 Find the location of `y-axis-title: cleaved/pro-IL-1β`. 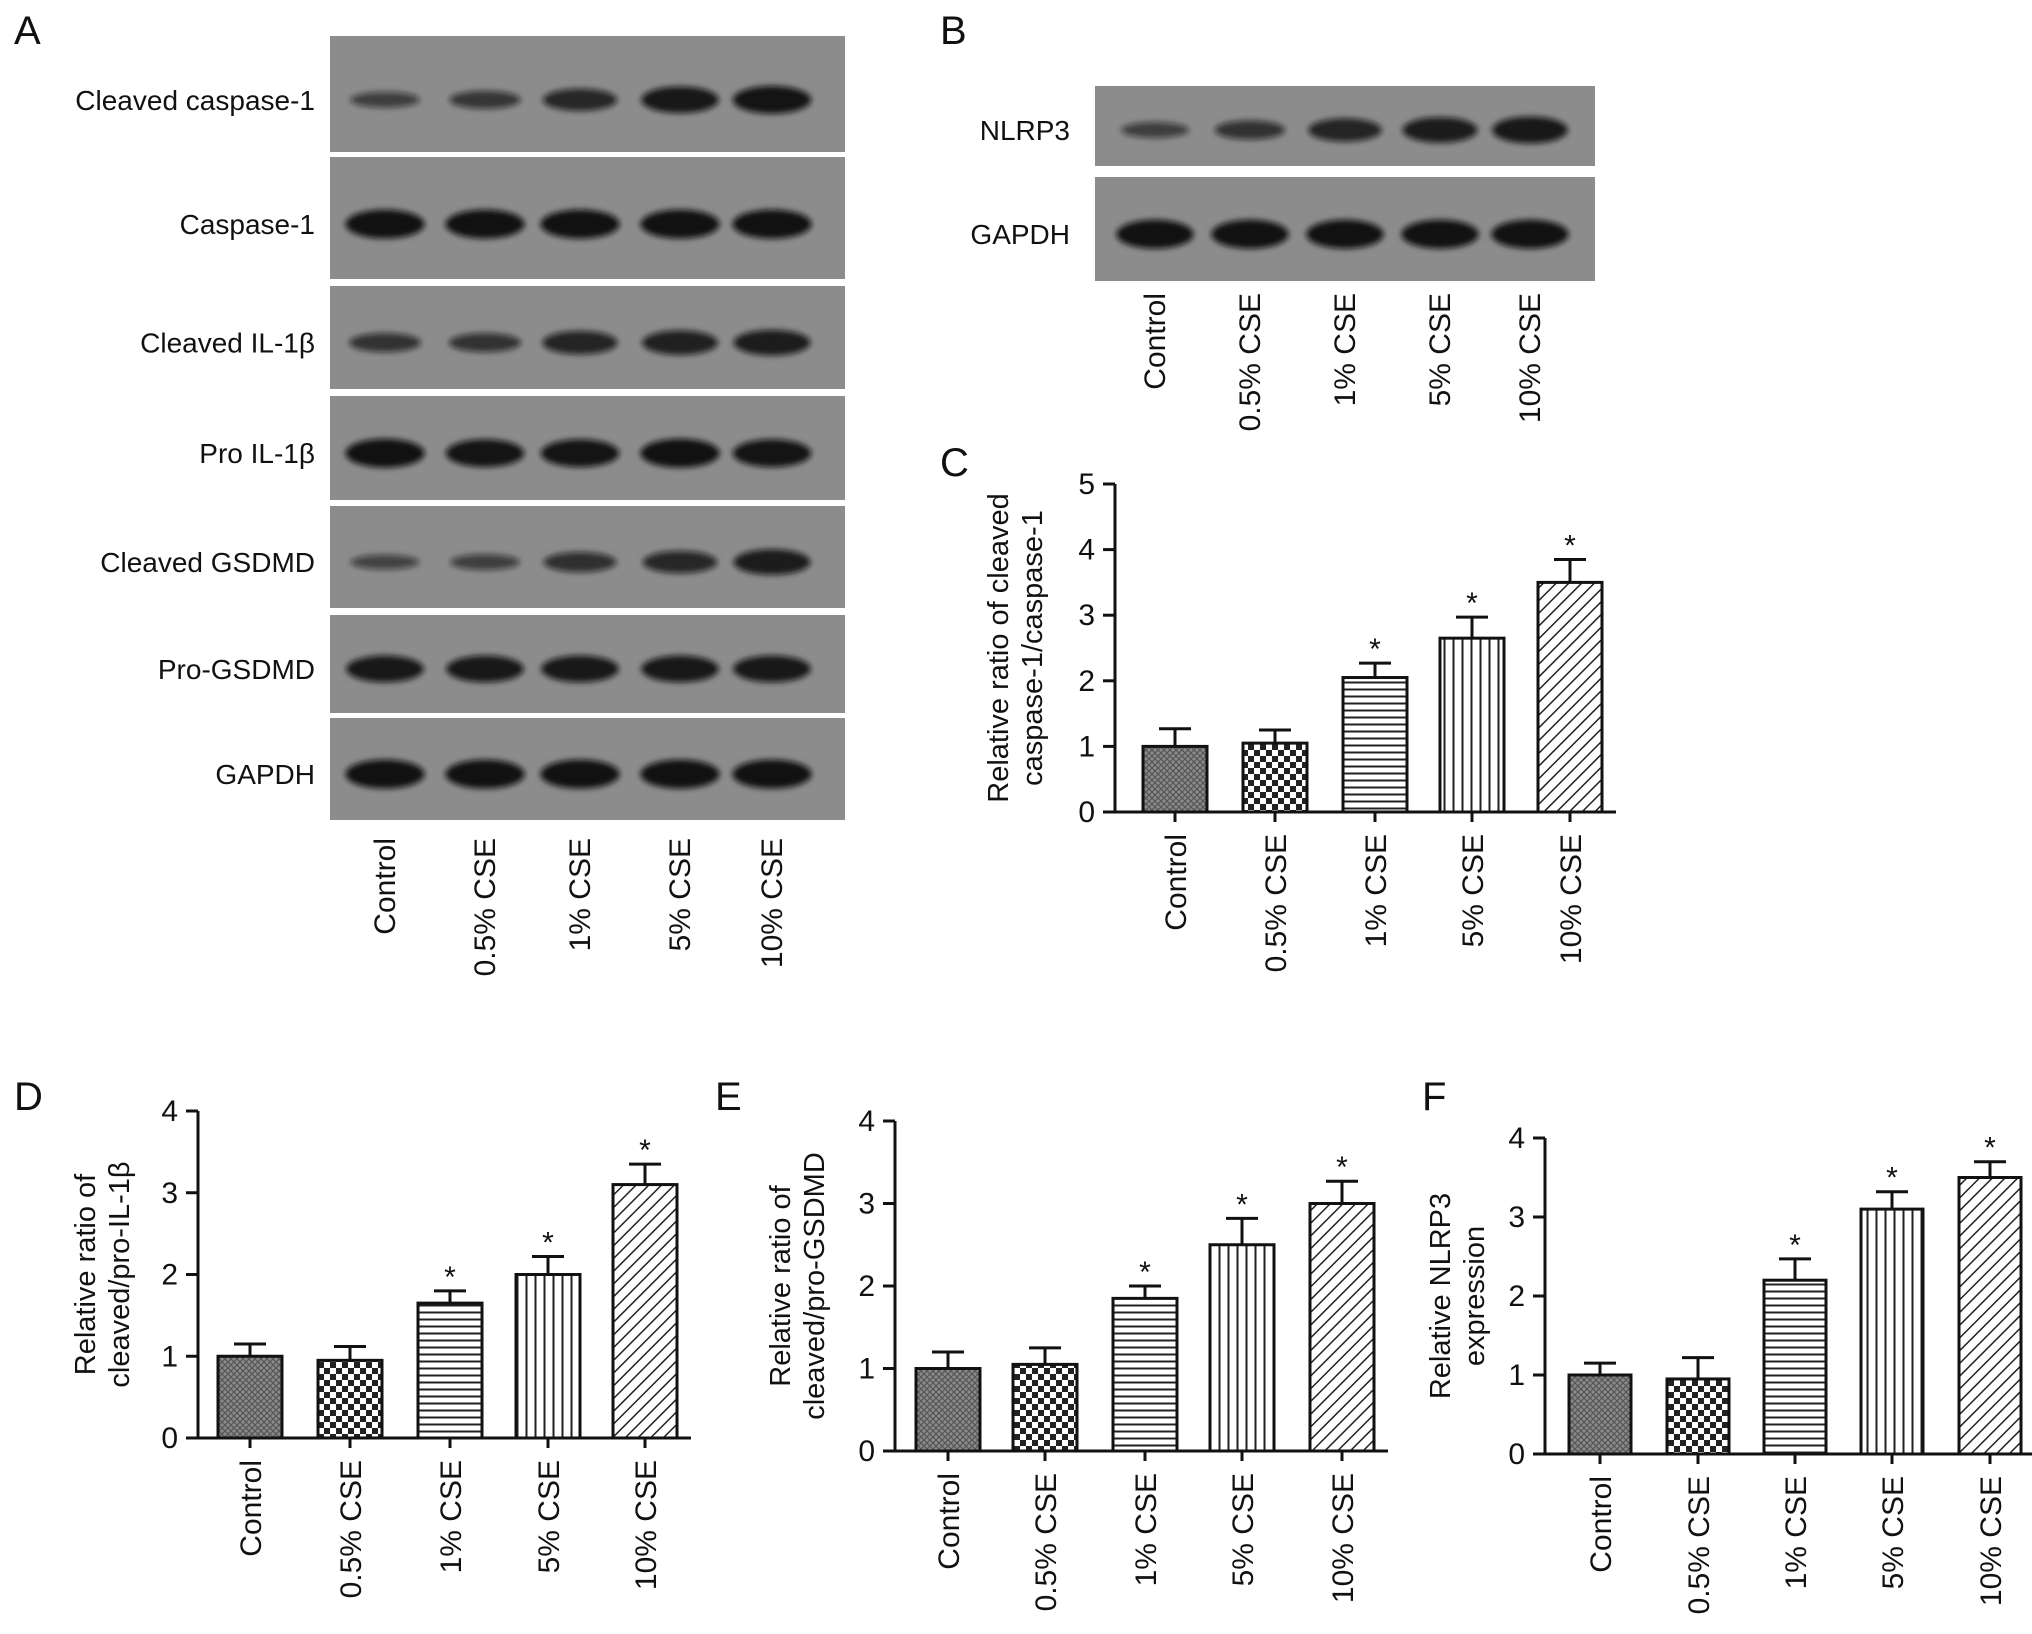

y-axis-title: cleaved/pro-IL-1β is located at coordinates (120, 1274).